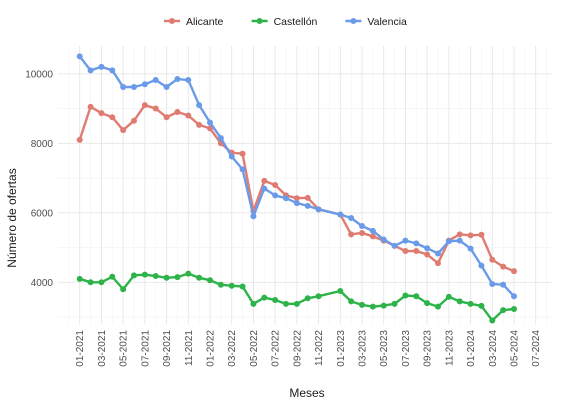 The image size is (567, 405). I want to click on x-axis-label: Meses, so click(306, 393).